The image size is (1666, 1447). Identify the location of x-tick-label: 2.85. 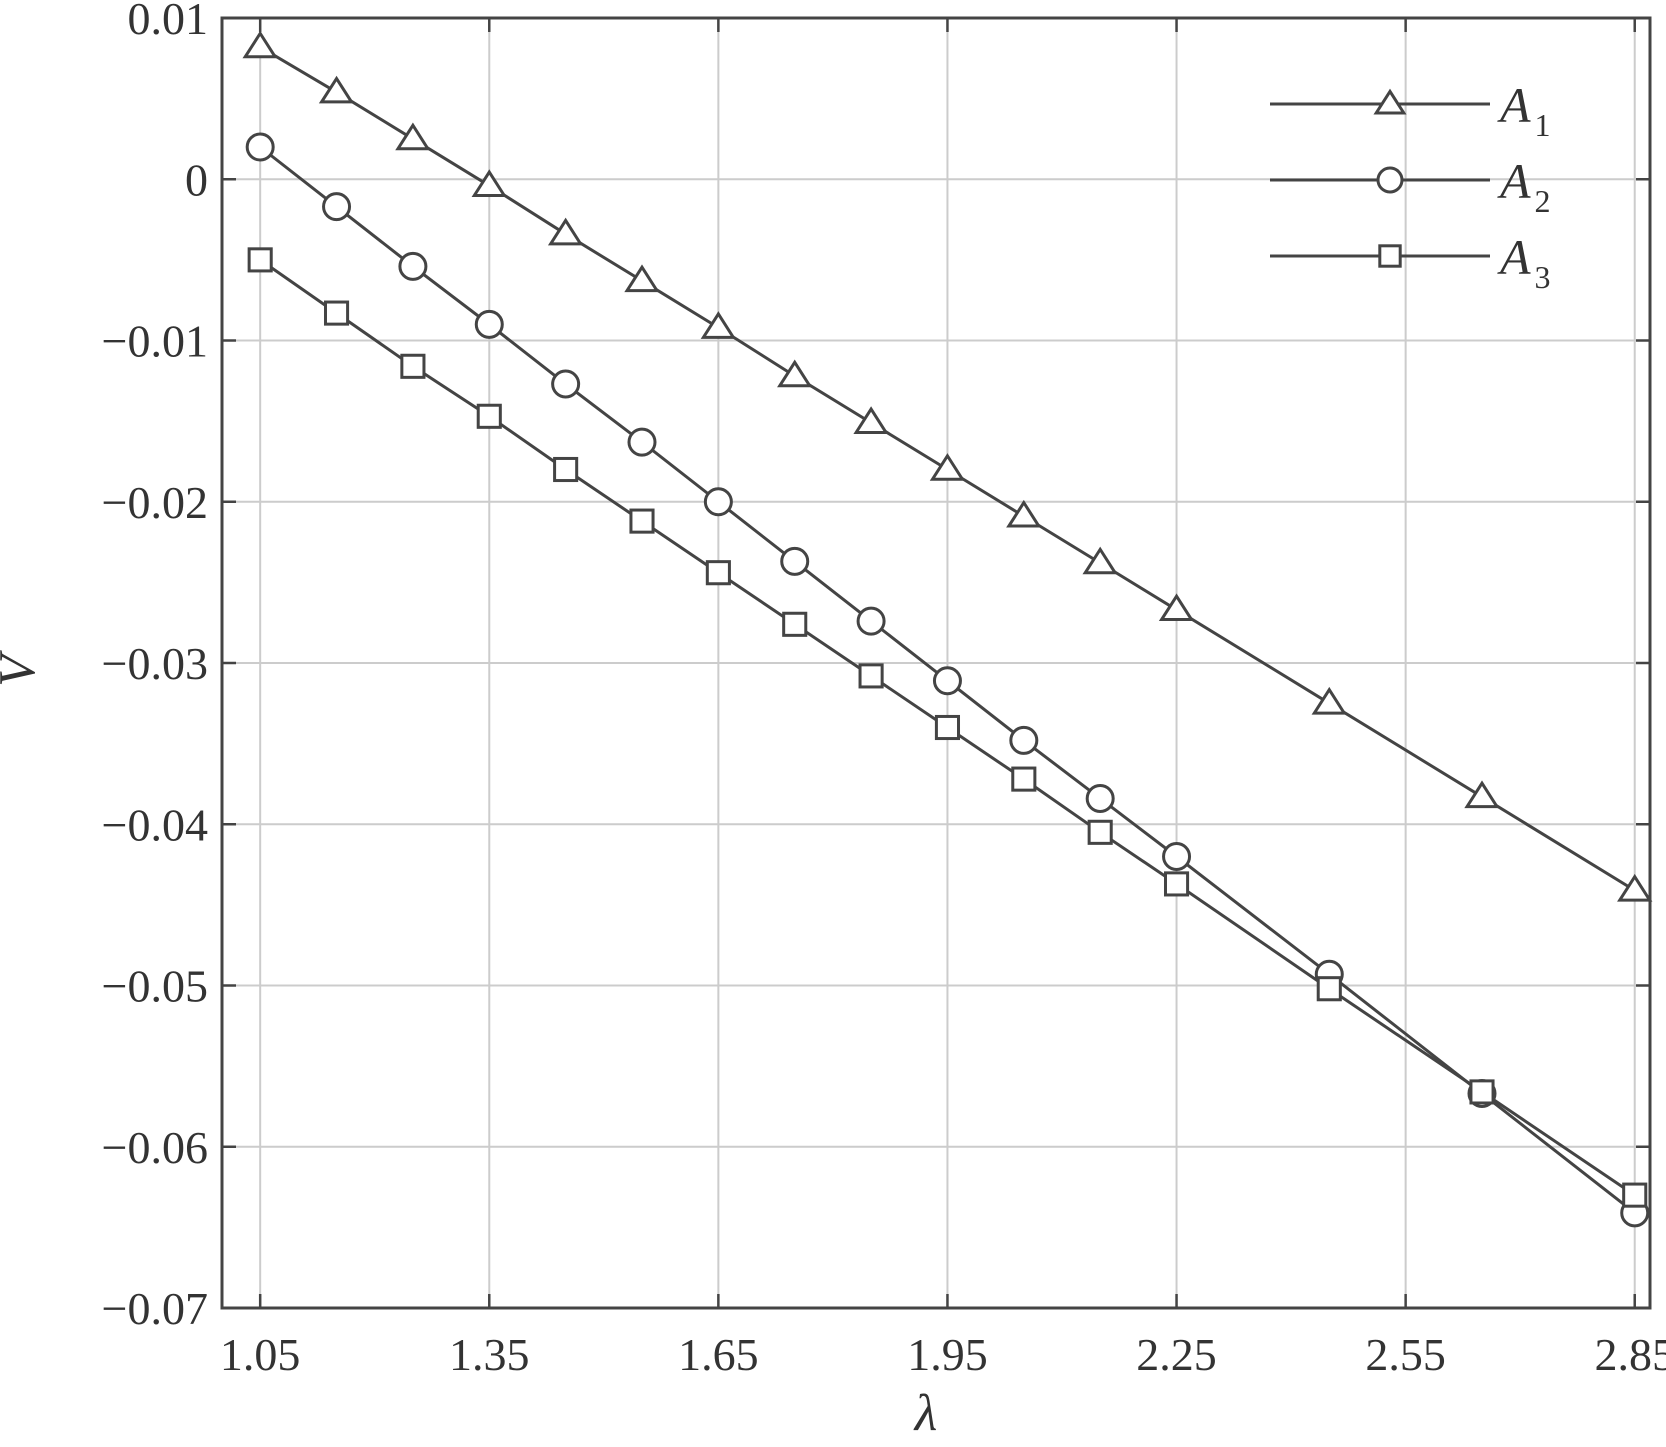
(1630, 1354).